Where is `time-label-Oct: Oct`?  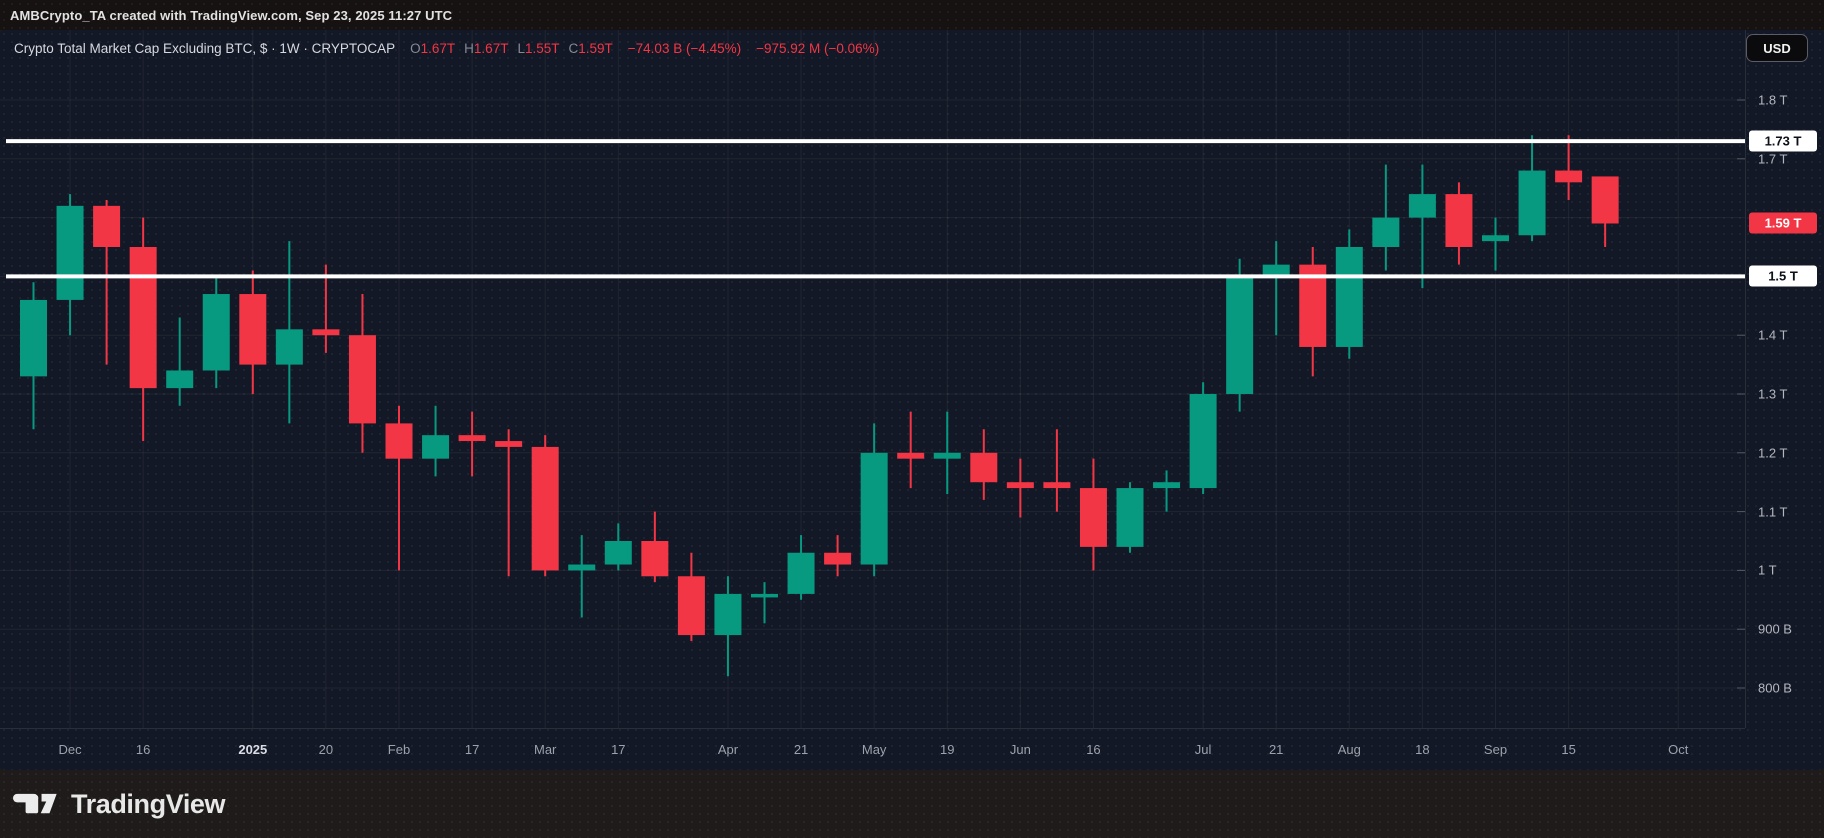 time-label-Oct: Oct is located at coordinates (1678, 749).